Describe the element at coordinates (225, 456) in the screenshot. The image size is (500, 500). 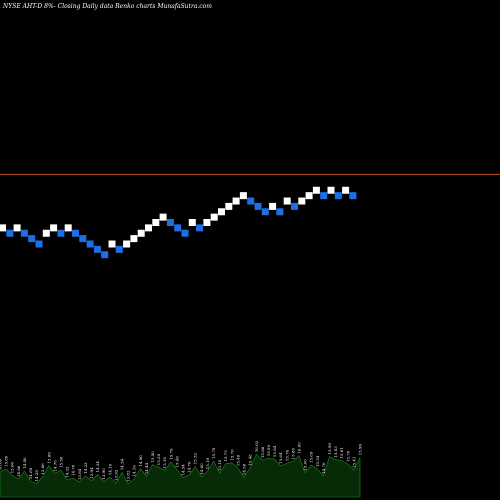
I see `volume-label: 15.75` at that location.